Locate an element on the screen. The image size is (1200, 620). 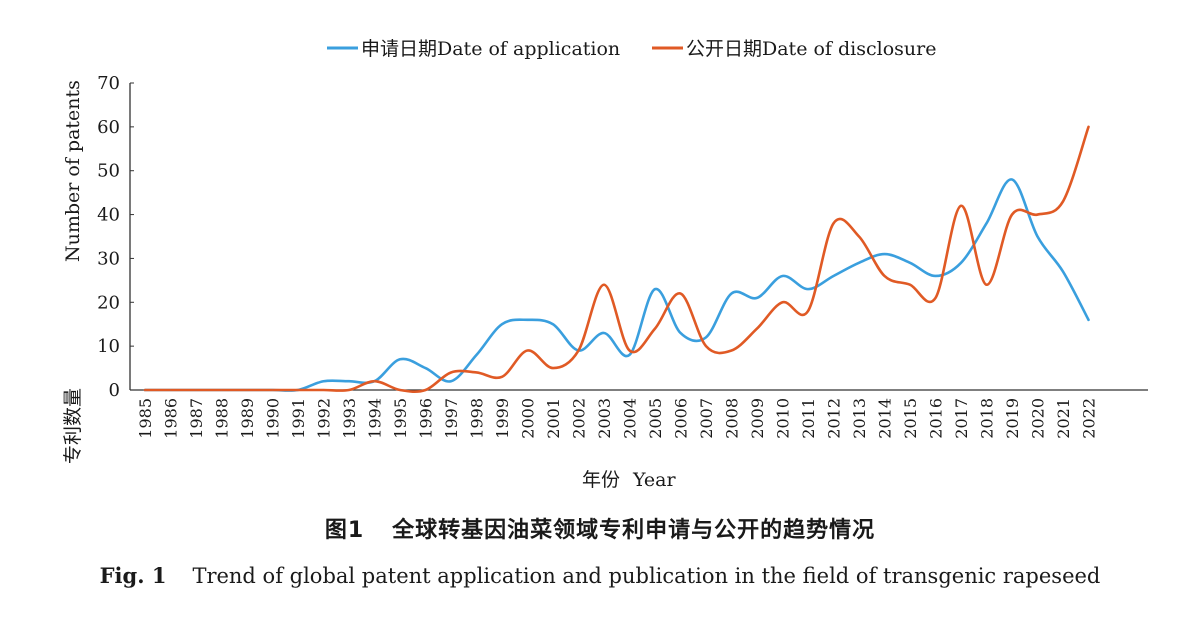
y-tick-label: 20 is located at coordinates (108, 302).